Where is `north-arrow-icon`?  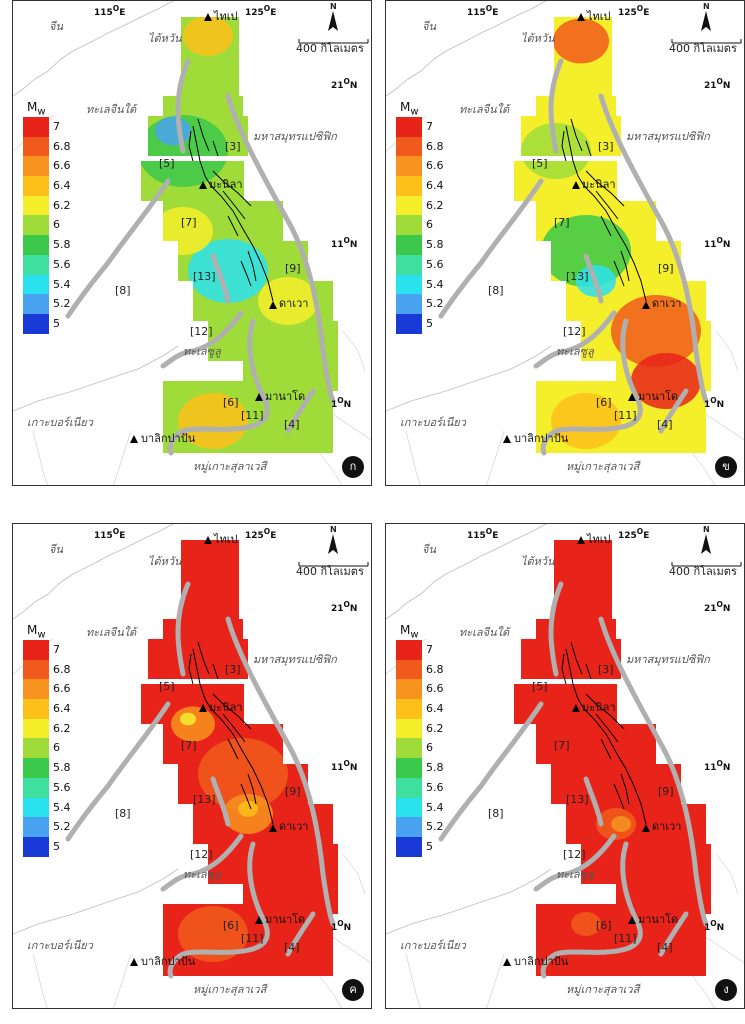
north-arrow-icon is located at coordinates (333, 27).